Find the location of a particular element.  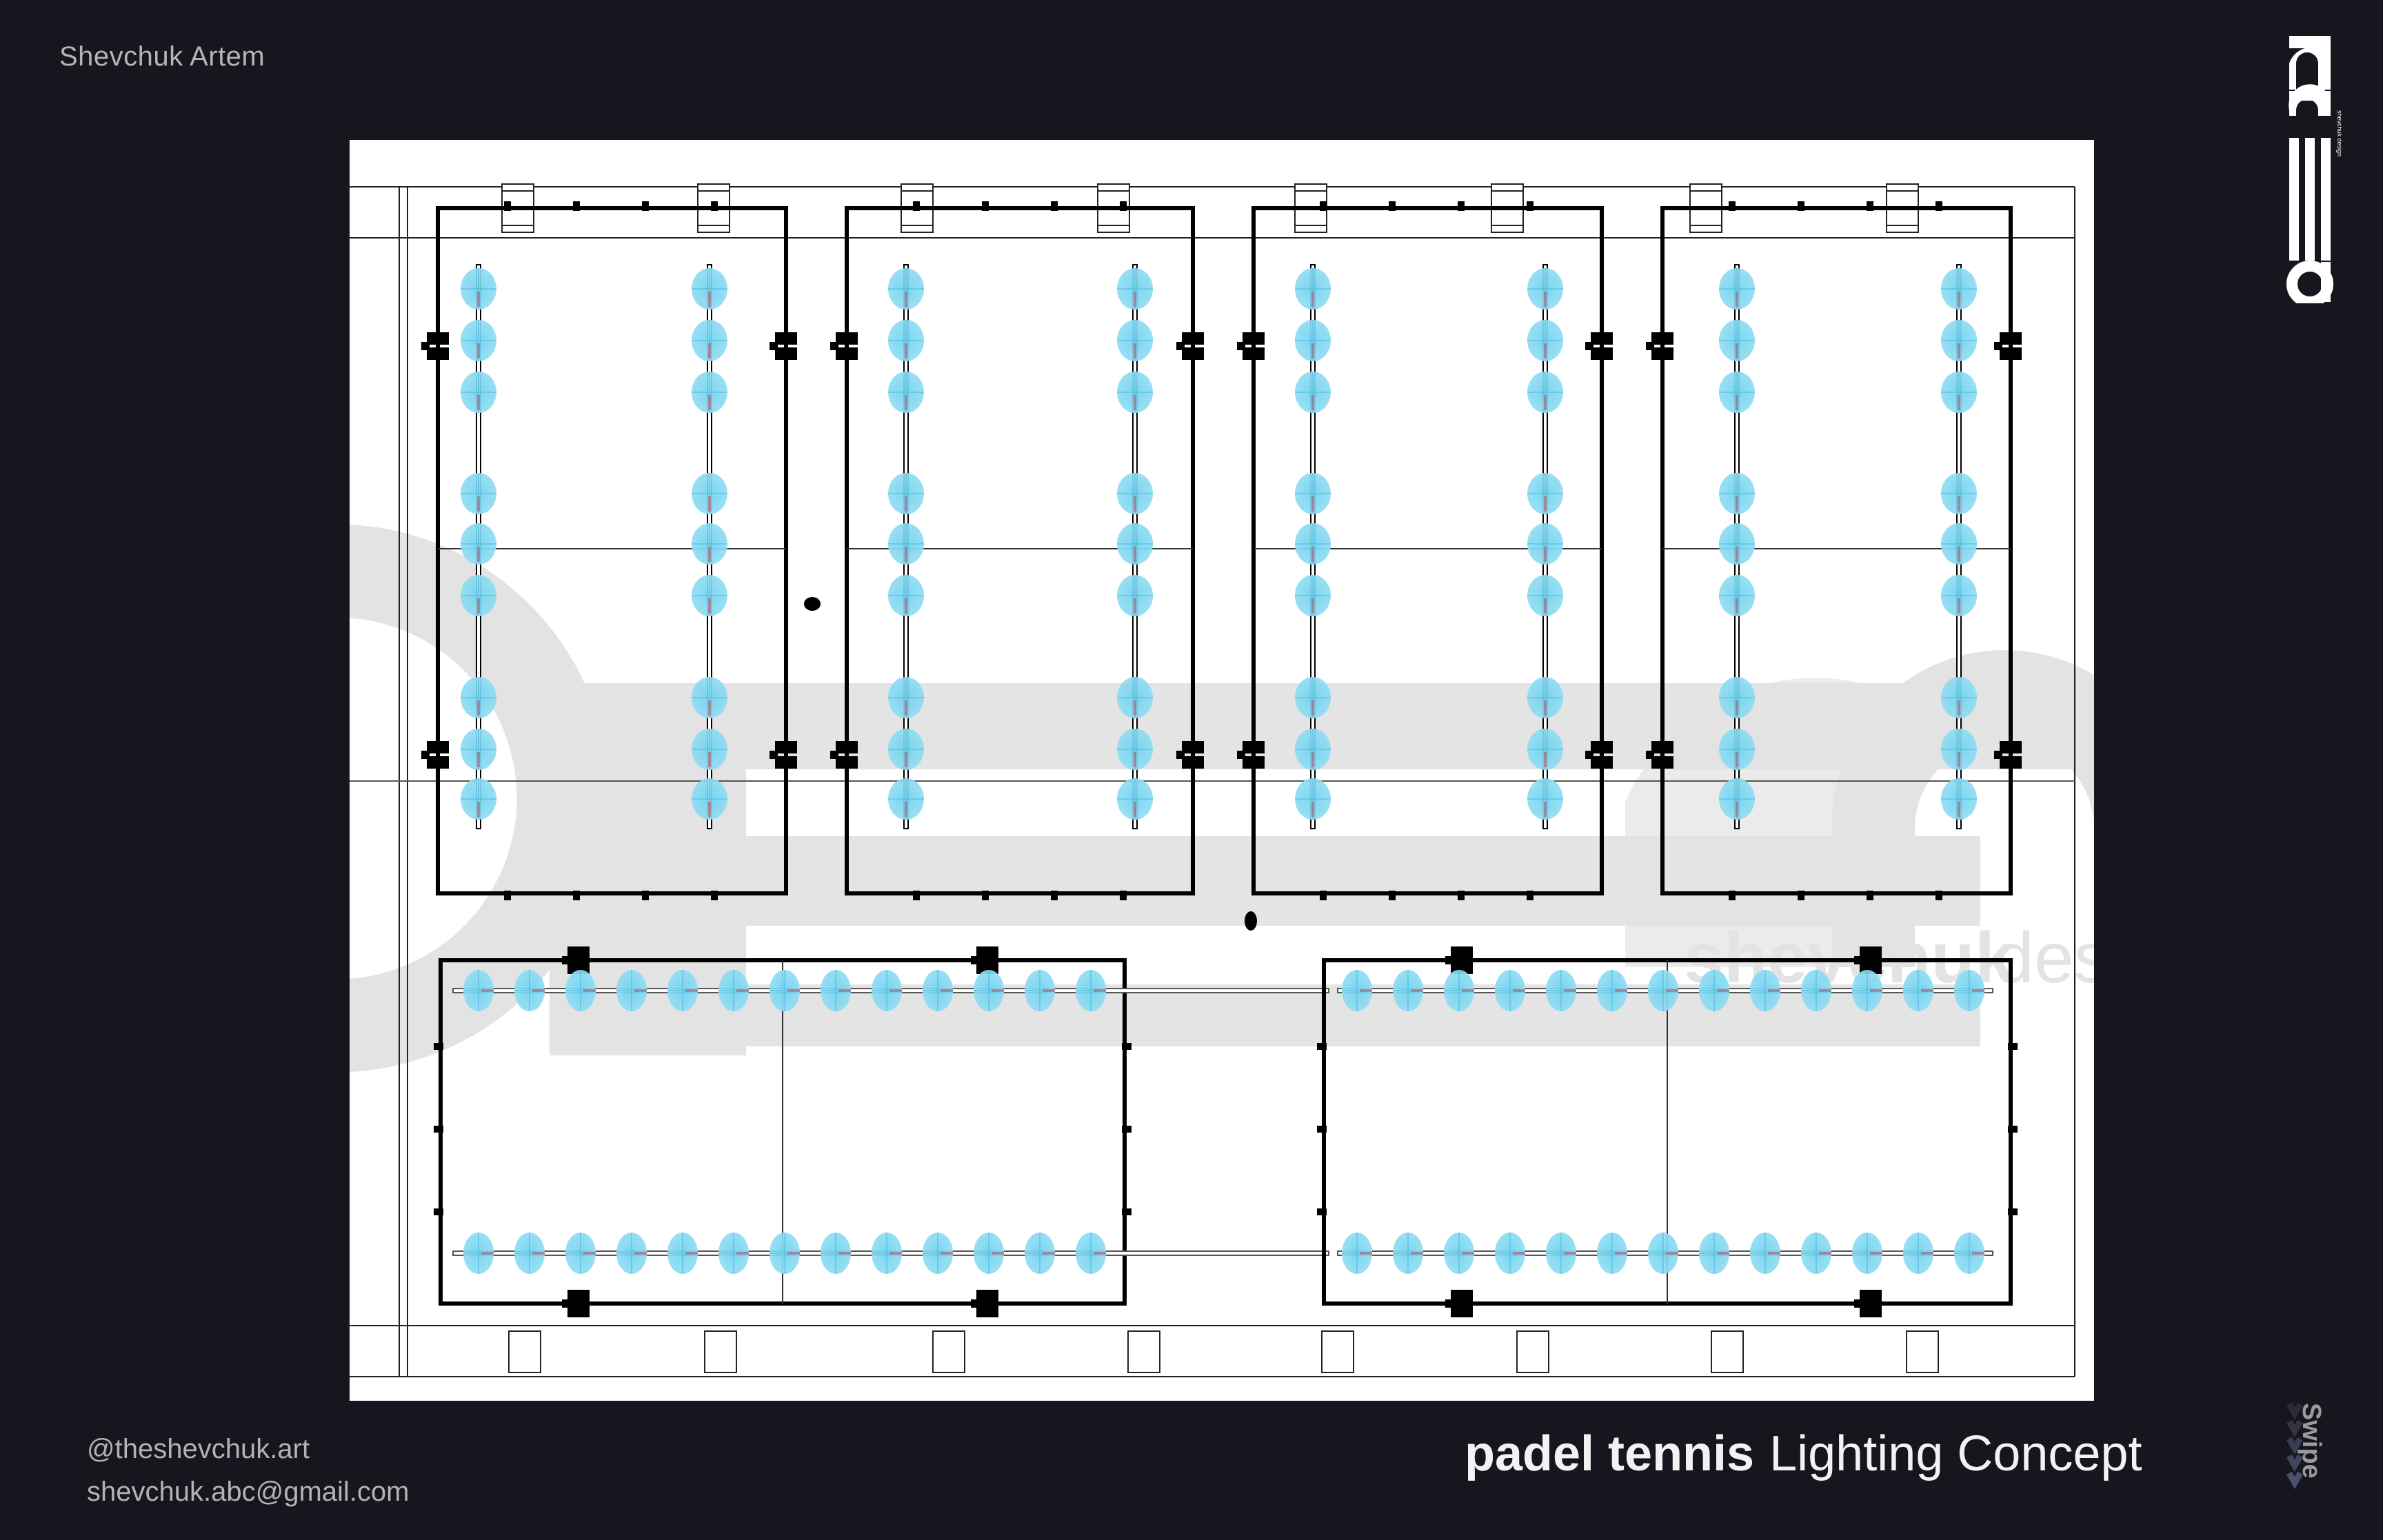

title-light: Lighting Concept is located at coordinates (1955, 1454).